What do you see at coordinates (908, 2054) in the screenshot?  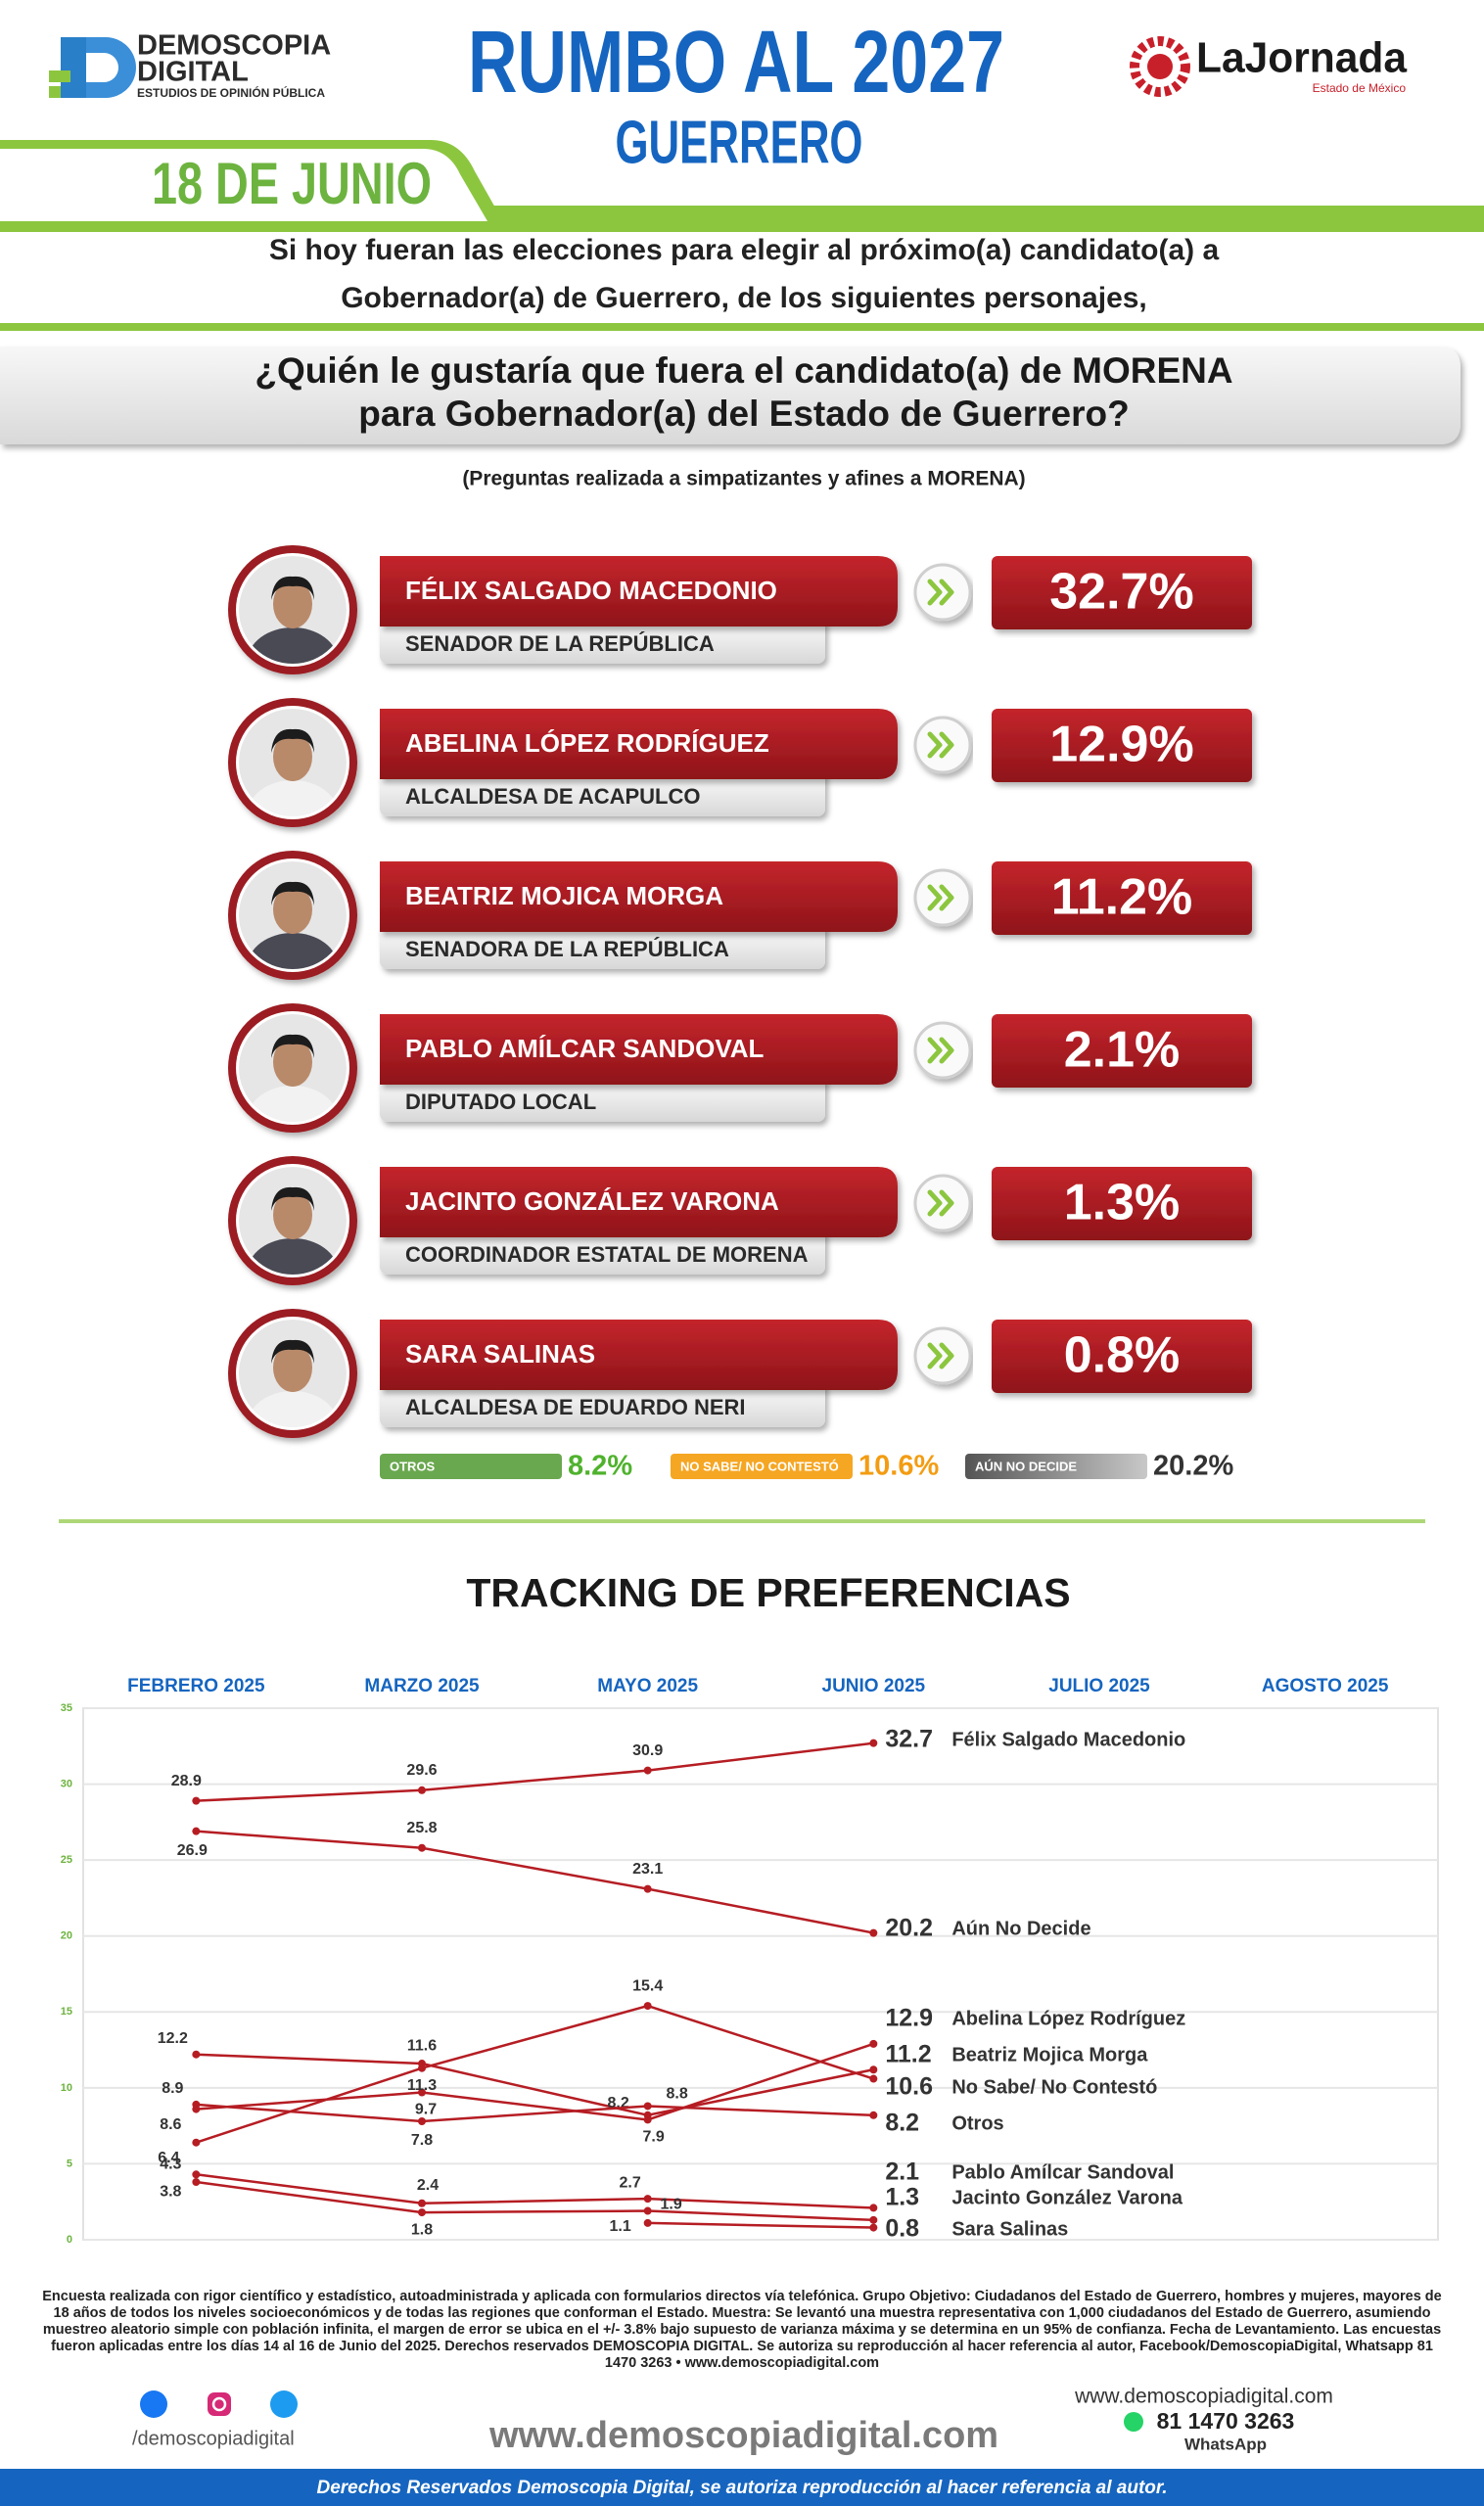 I see `end-value-label: 11.2` at bounding box center [908, 2054].